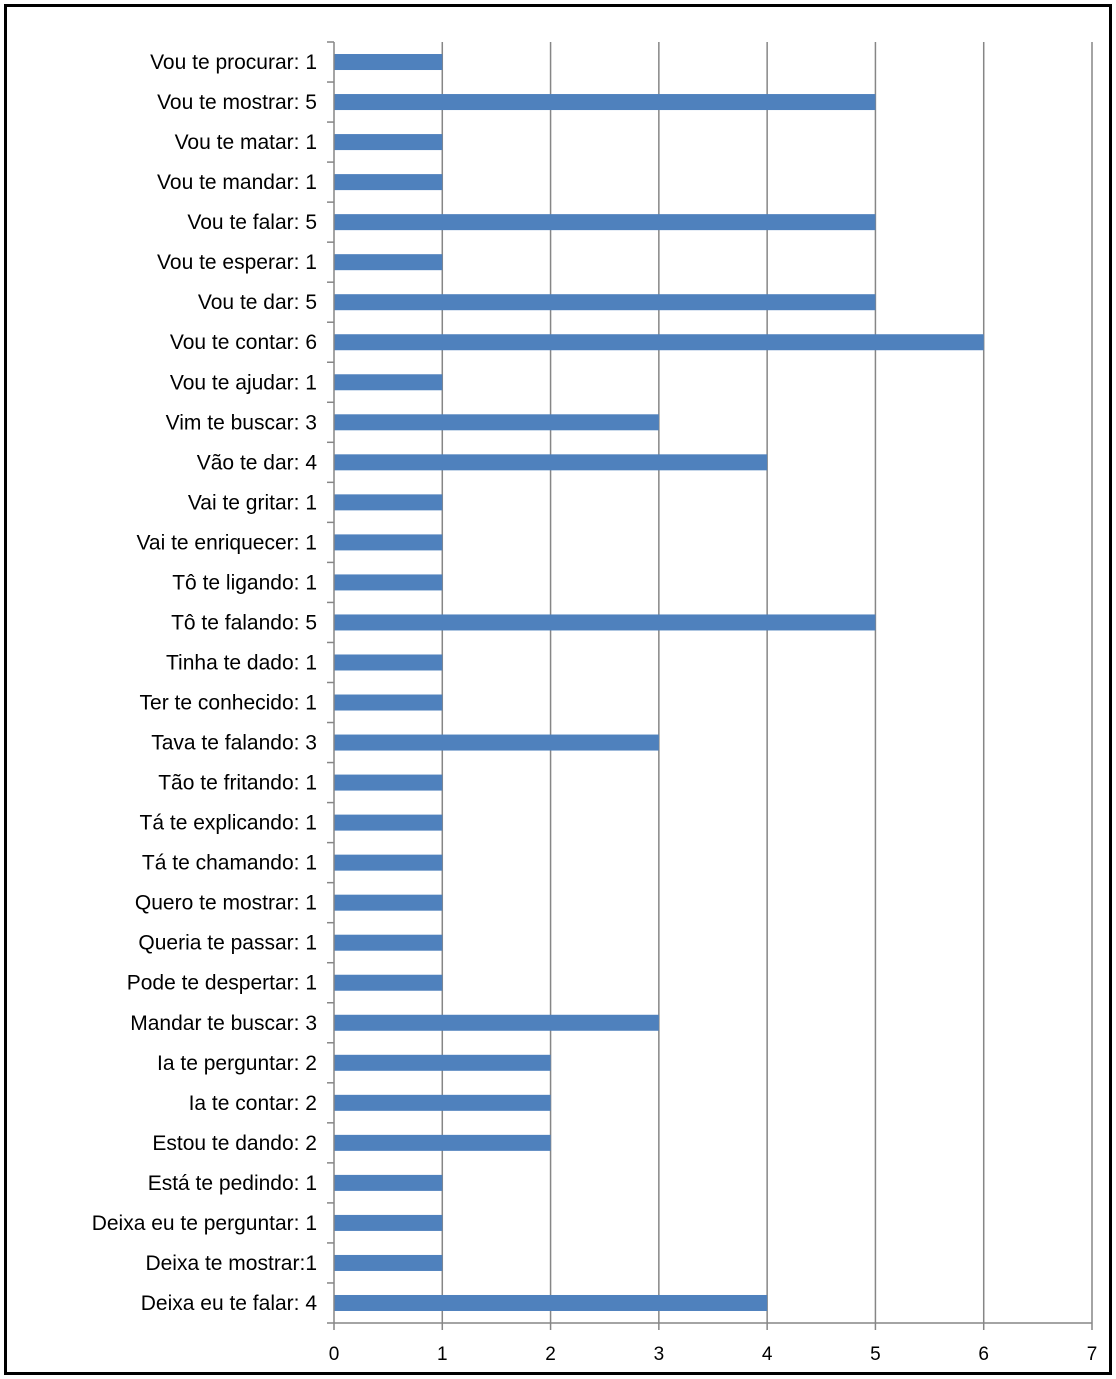 This screenshot has height=1379, width=1116. Describe the element at coordinates (226, 903) in the screenshot. I see `category-label: Quero te mostrar: 1` at that location.